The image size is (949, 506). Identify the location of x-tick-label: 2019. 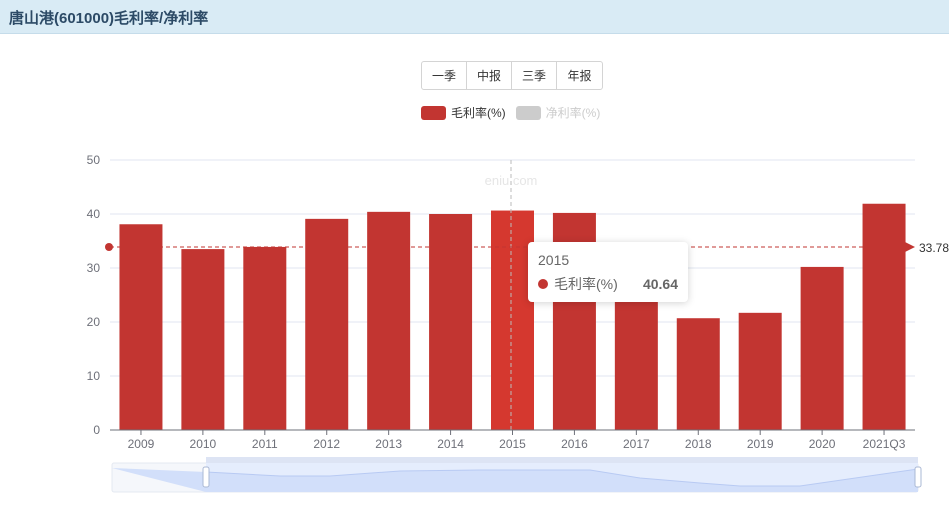
(760, 444).